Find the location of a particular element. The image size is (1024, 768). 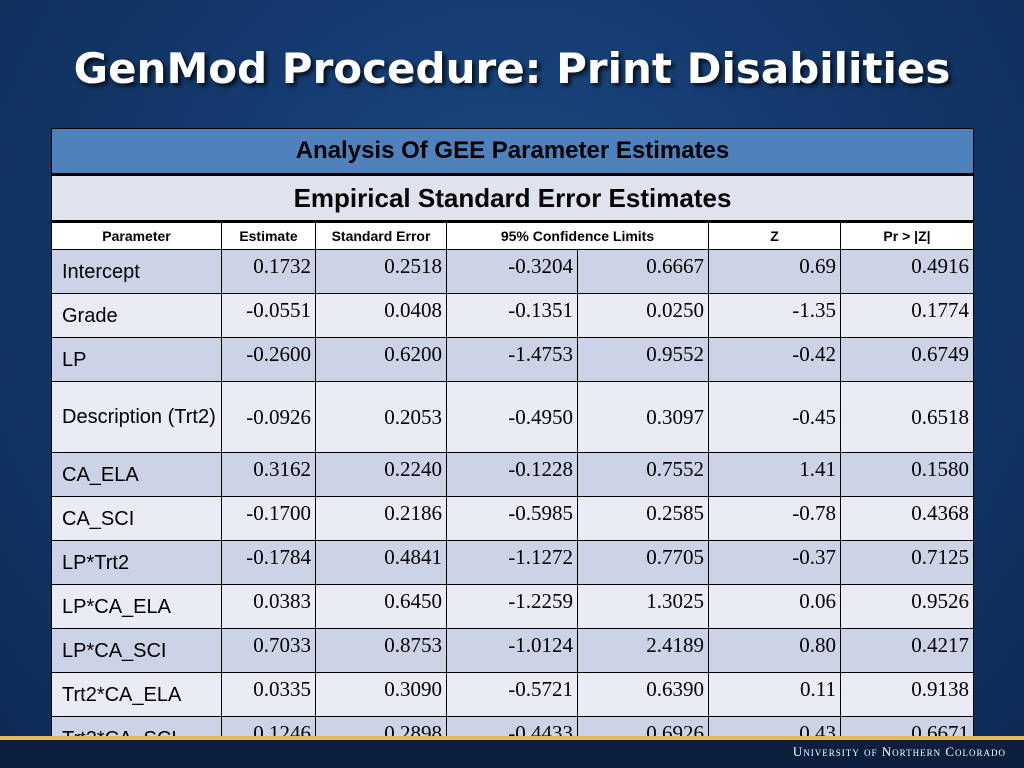

p-cell: 0.4916 is located at coordinates (907, 271).